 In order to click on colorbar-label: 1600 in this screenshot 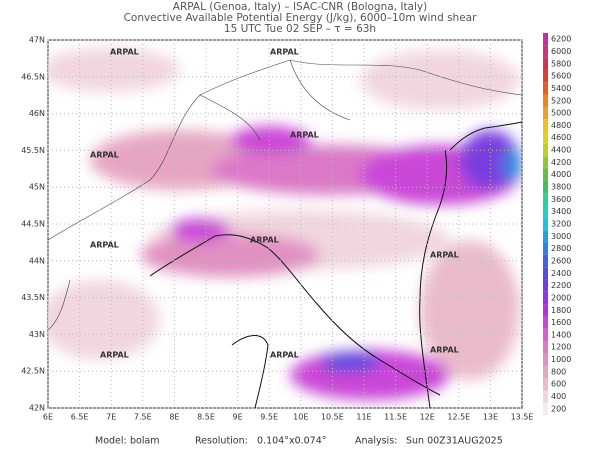, I will do `click(561, 322)`.